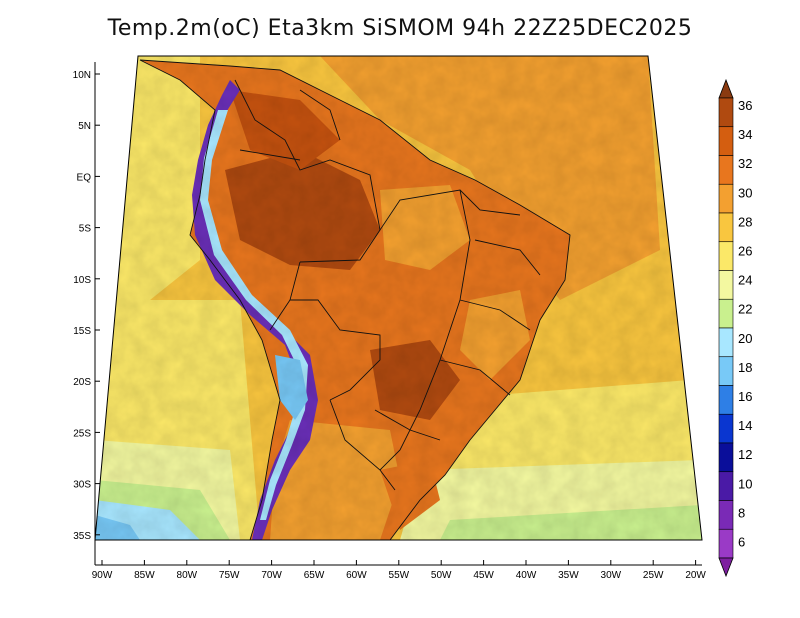 The width and height of the screenshot is (800, 618). What do you see at coordinates (745, 251) in the screenshot?
I see `colorbar-label: 26` at bounding box center [745, 251].